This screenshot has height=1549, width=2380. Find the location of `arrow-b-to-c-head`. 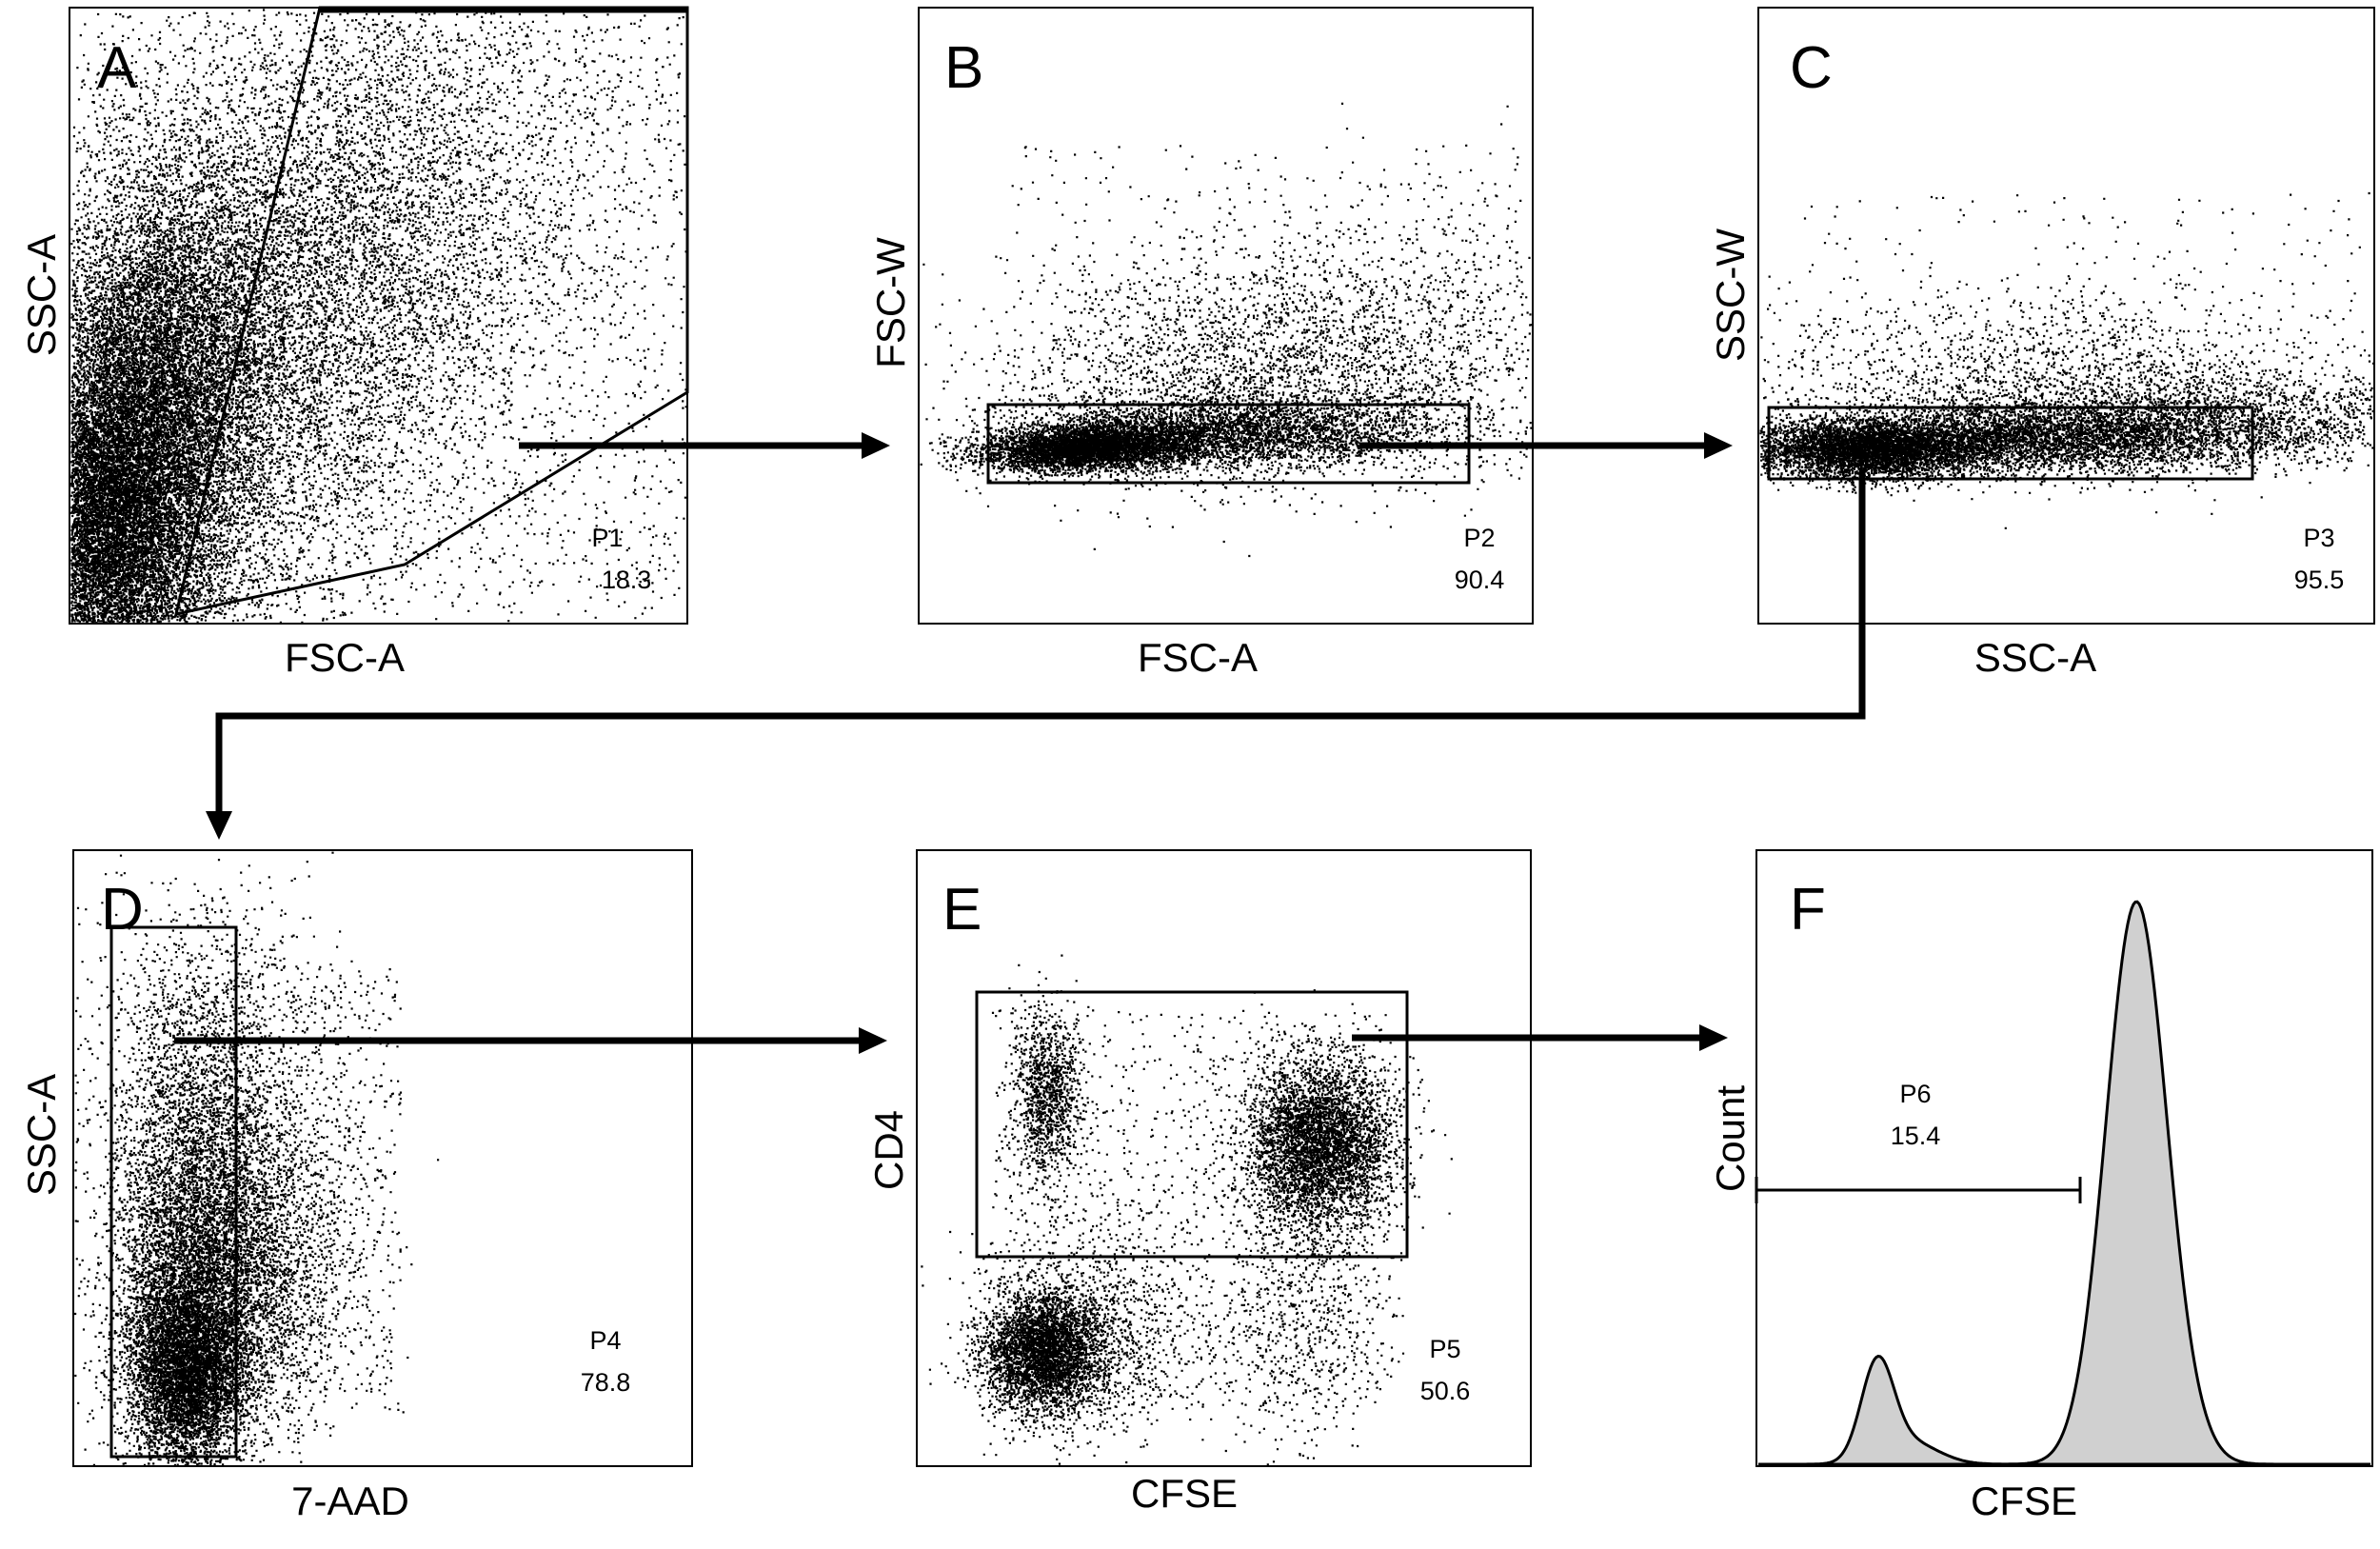

arrow-b-to-c-head is located at coordinates (1718, 445).